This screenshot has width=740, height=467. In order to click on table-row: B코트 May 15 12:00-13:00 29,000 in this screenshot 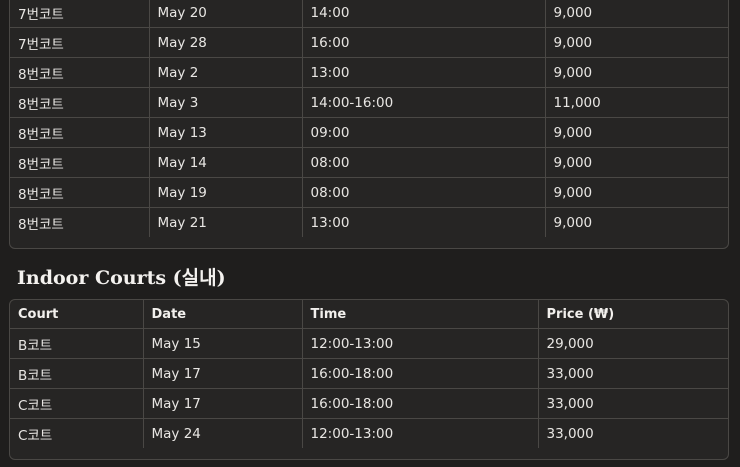, I will do `click(369, 343)`.